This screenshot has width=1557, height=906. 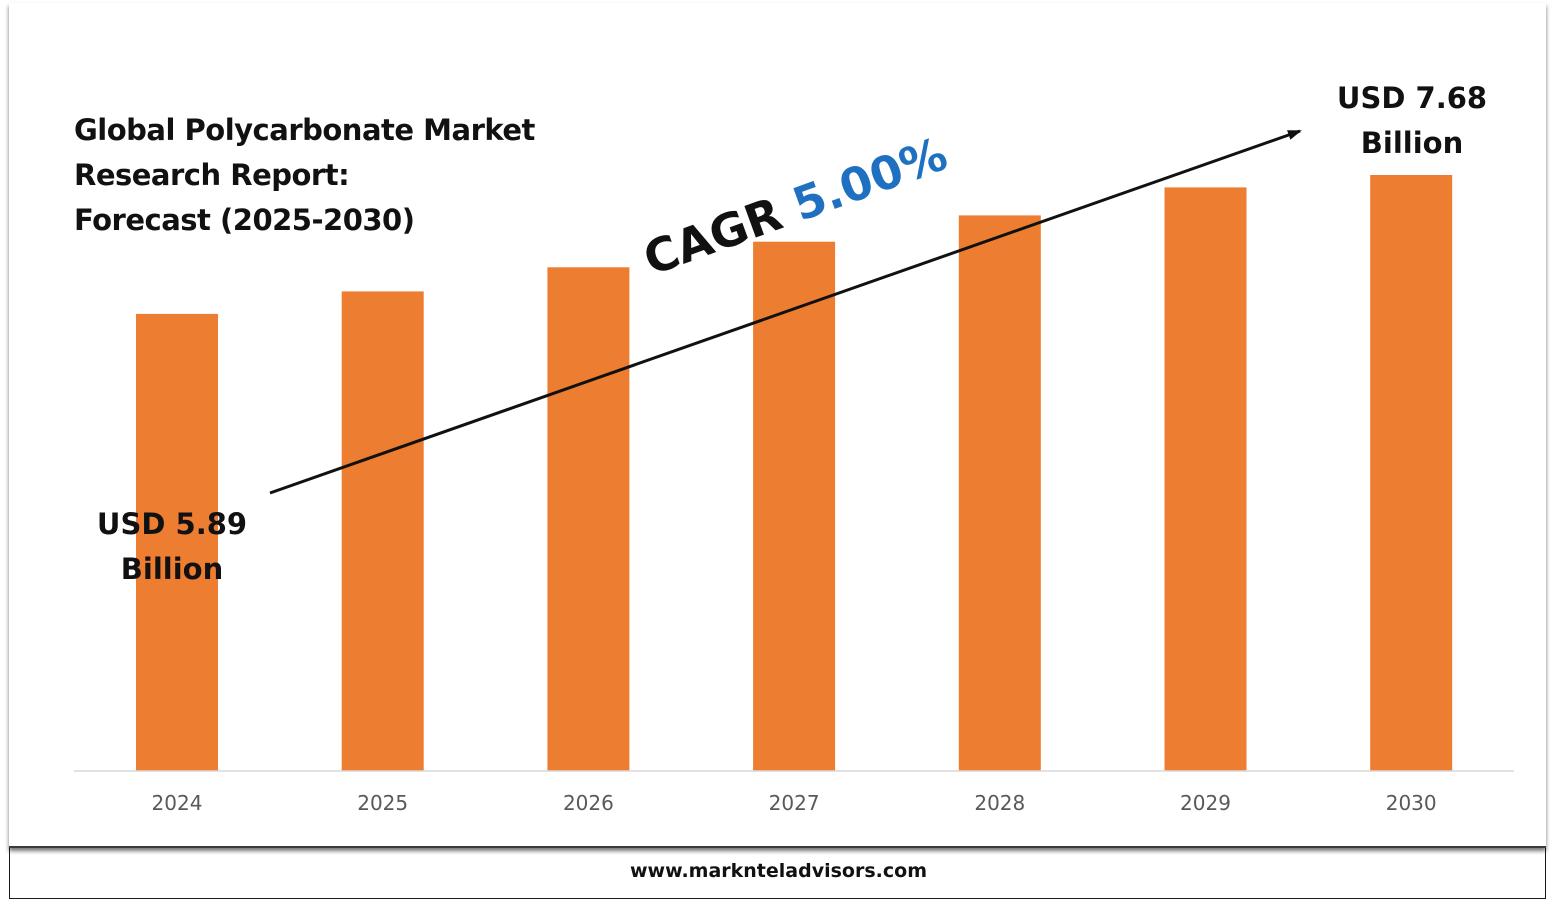 I want to click on x-tick-label-2027: 2027, so click(x=794, y=803).